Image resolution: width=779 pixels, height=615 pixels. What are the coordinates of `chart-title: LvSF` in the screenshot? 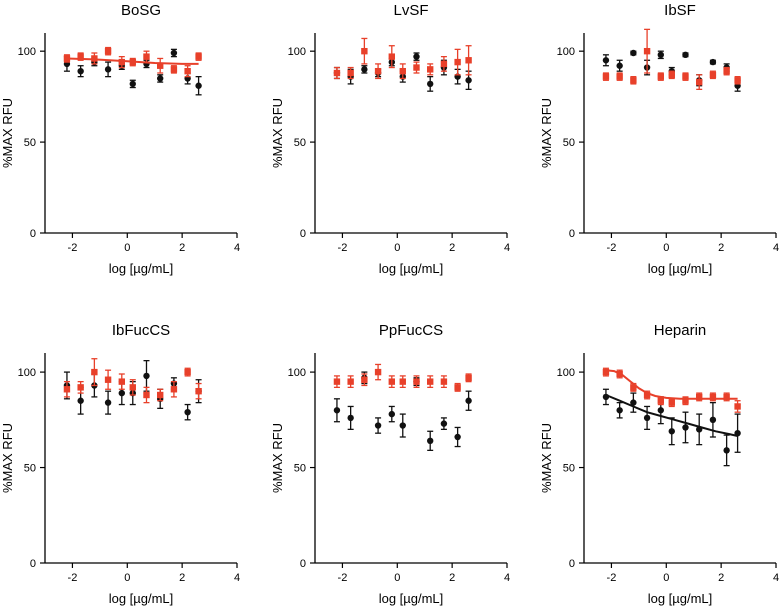 It's located at (410, 10).